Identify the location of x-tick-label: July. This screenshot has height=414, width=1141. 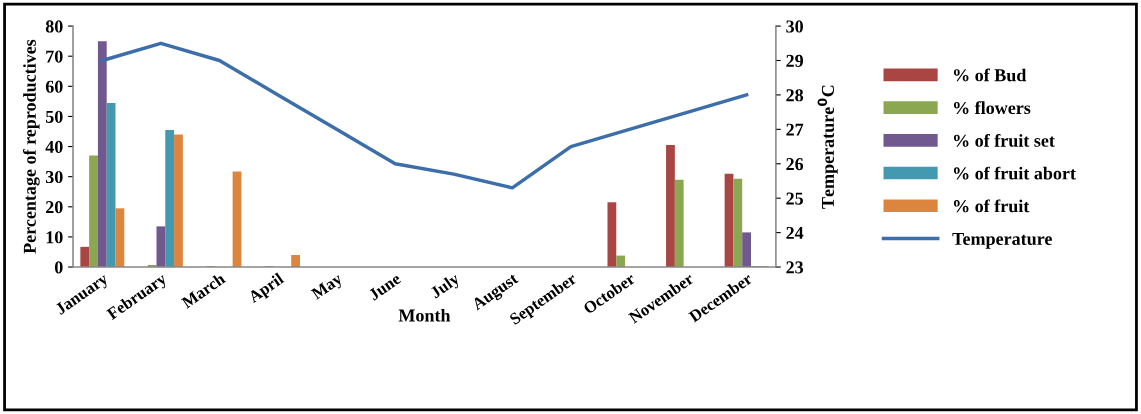
(446, 286).